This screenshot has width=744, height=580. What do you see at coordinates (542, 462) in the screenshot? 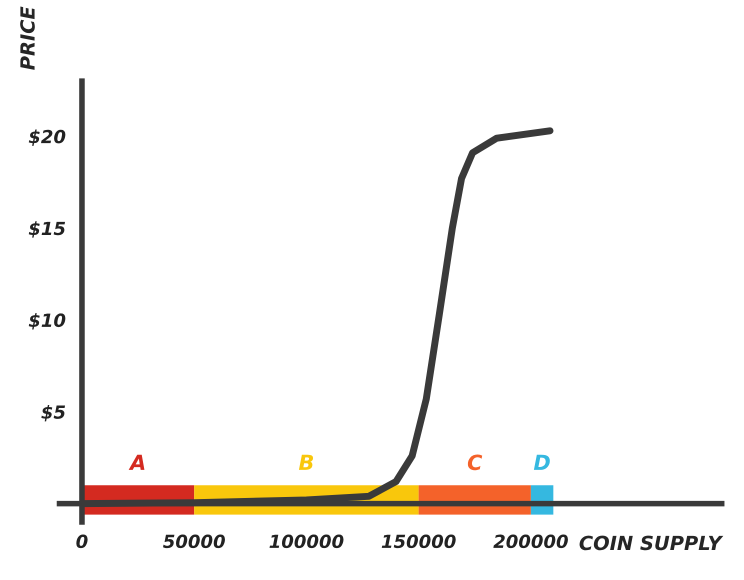
I see `band-label: D` at bounding box center [542, 462].